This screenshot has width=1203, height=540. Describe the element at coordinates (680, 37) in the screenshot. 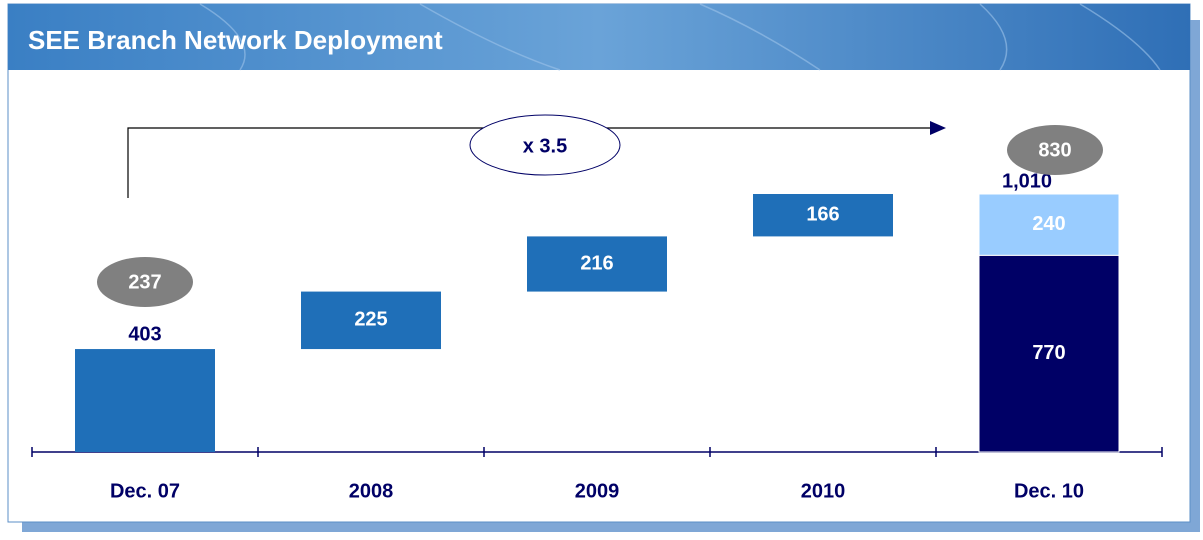

I see `title-decoration` at that location.